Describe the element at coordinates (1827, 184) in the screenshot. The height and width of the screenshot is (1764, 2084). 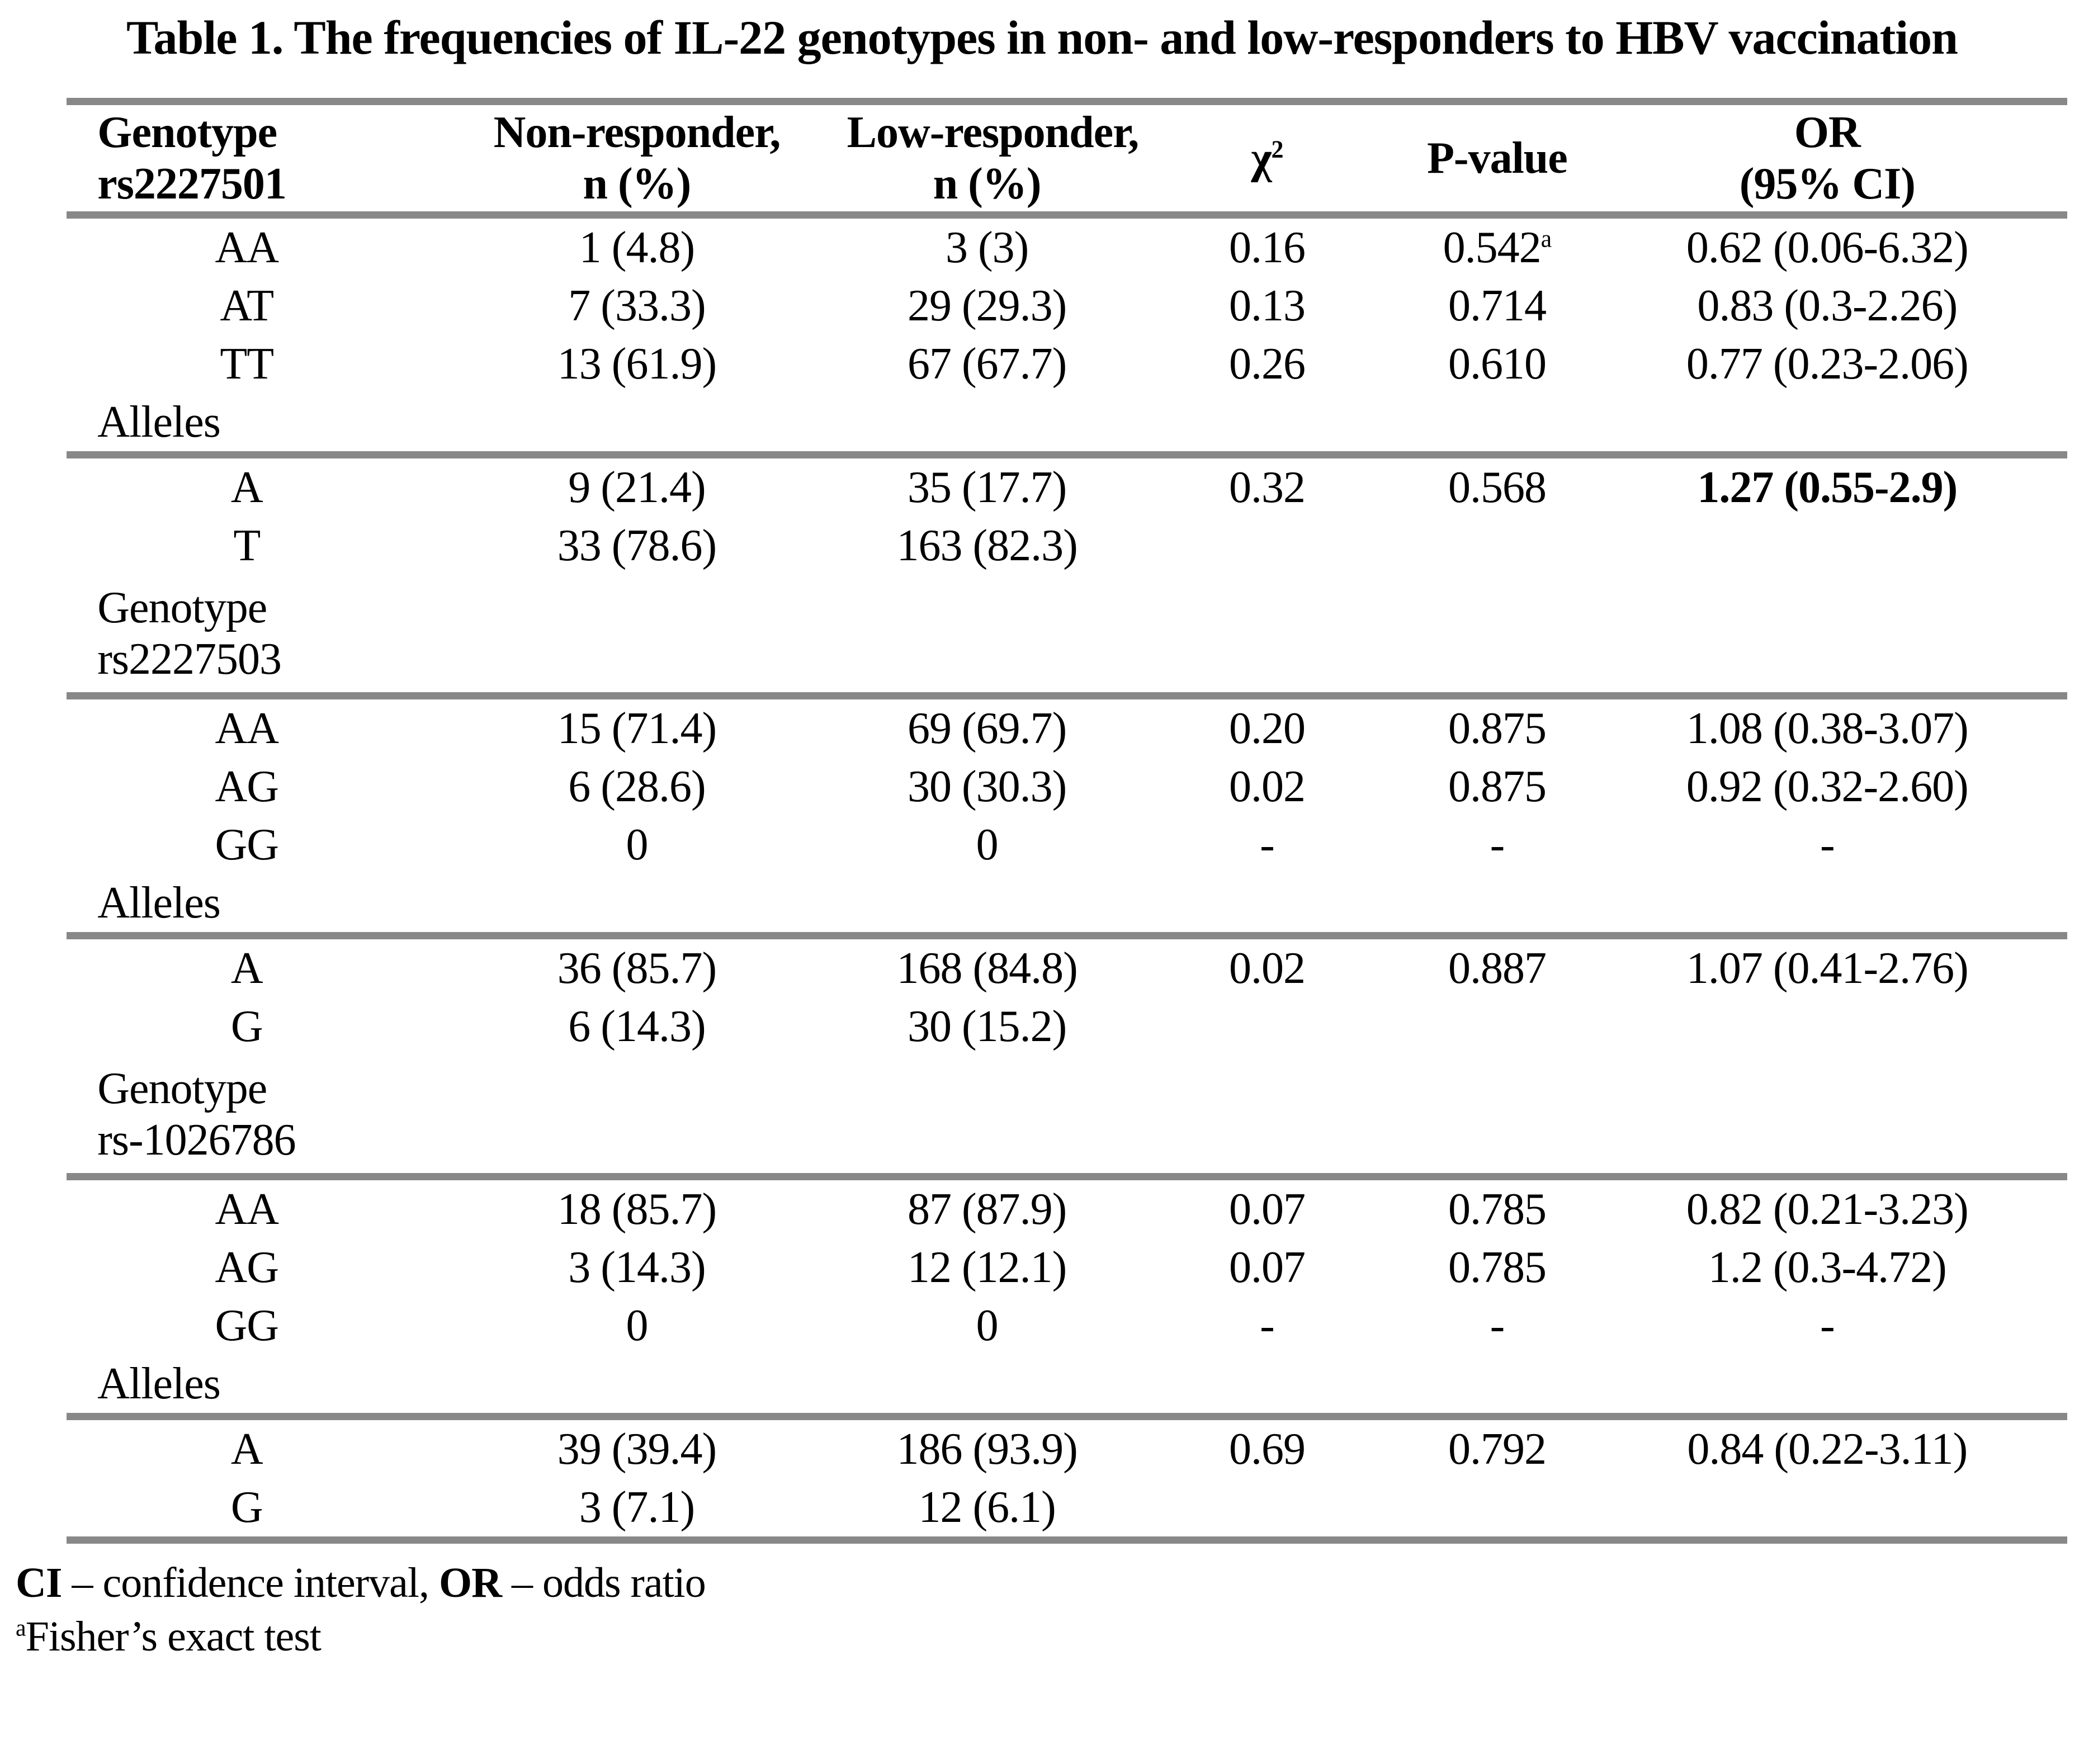
I see `col-header-or-line2: (95% CI)` at that location.